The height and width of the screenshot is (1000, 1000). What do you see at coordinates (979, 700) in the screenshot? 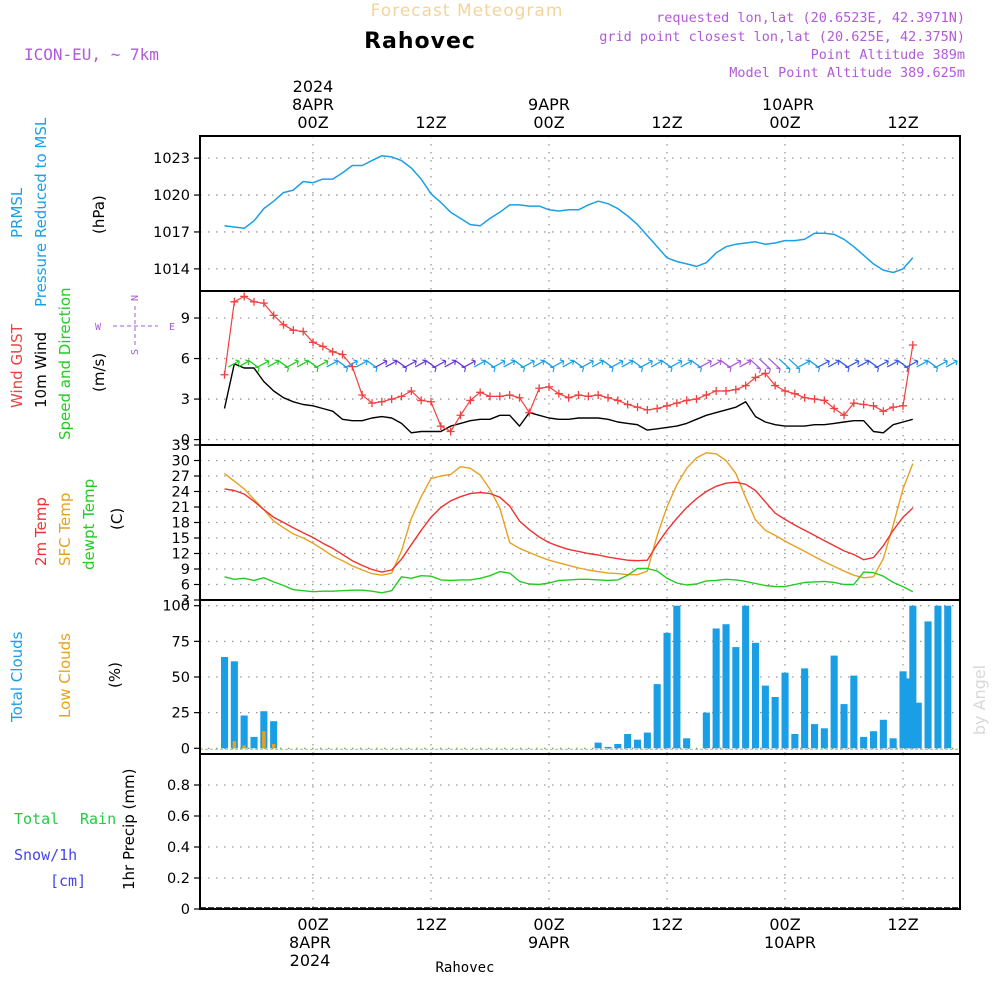
I see `watermark: by Angel` at bounding box center [979, 700].